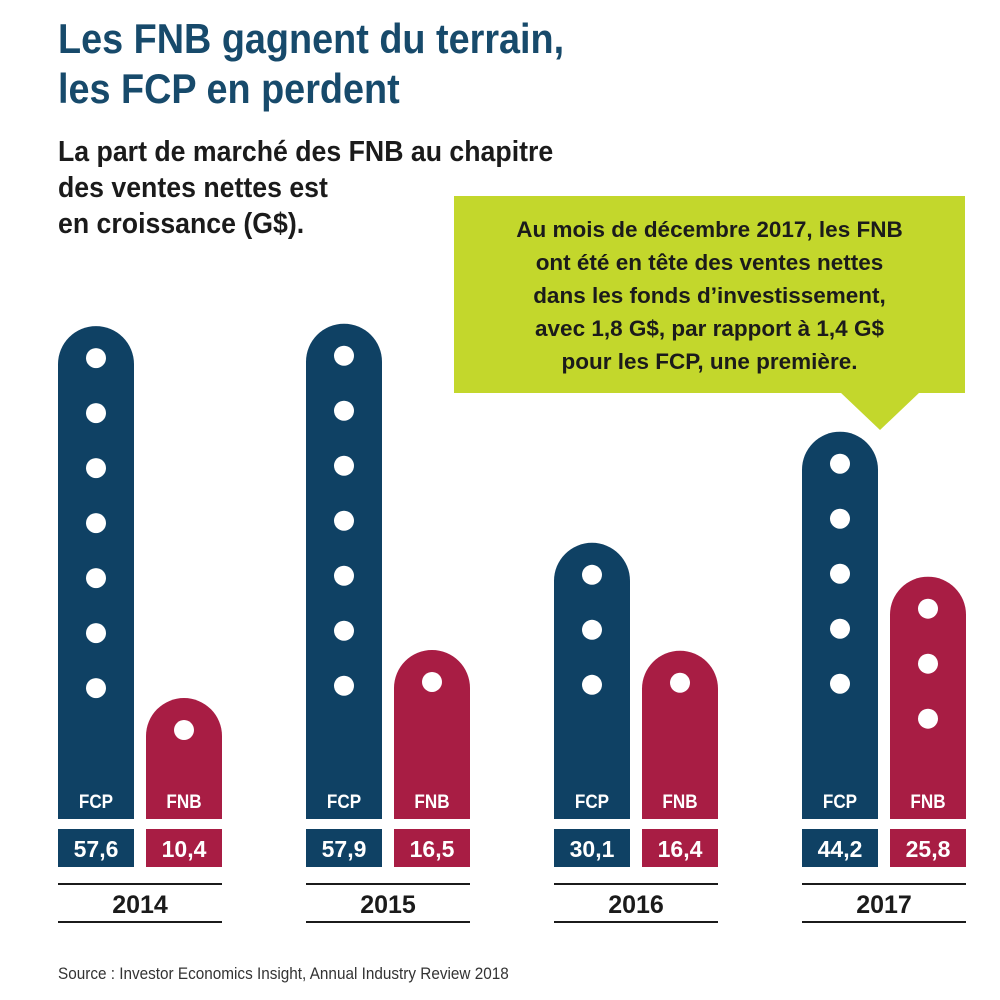  I want to click on value-label-fnb-2015: 16,5, so click(432, 849).